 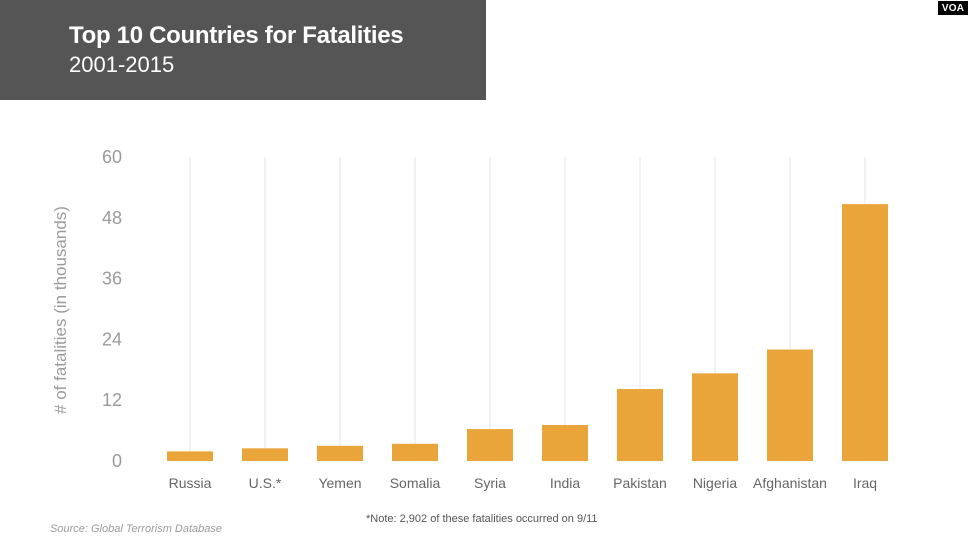 What do you see at coordinates (236, 35) in the screenshot?
I see `chart-title: Top 10 Countries for Fatalities` at bounding box center [236, 35].